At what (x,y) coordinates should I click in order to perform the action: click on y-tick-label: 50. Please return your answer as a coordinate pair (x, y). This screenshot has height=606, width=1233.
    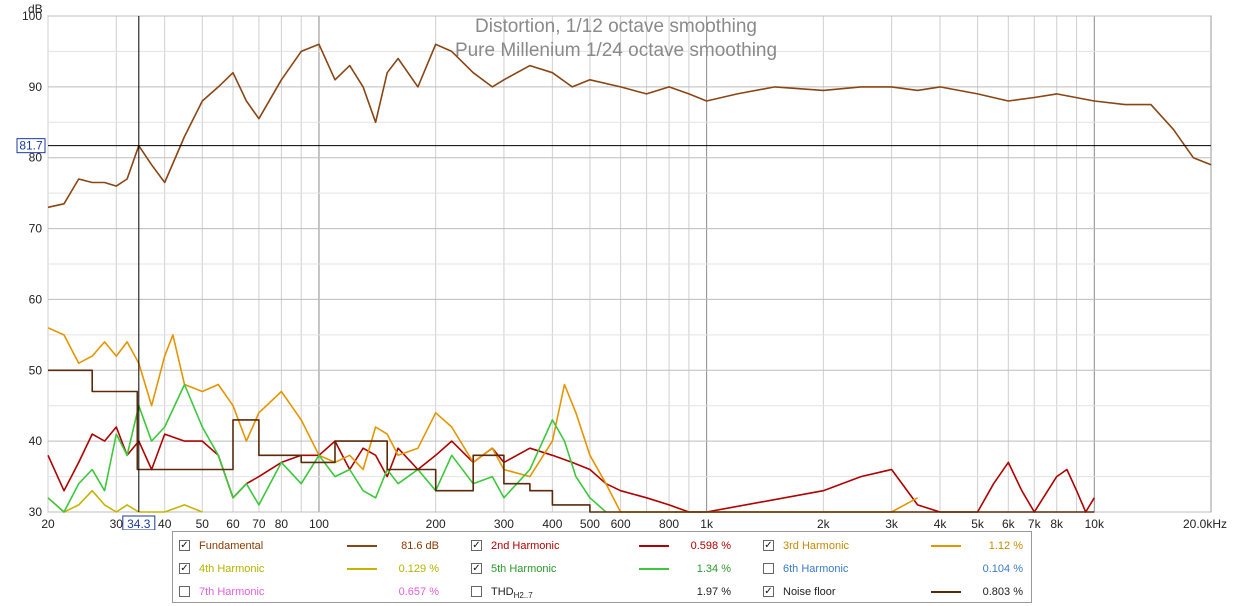
    Looking at the image, I should click on (36, 370).